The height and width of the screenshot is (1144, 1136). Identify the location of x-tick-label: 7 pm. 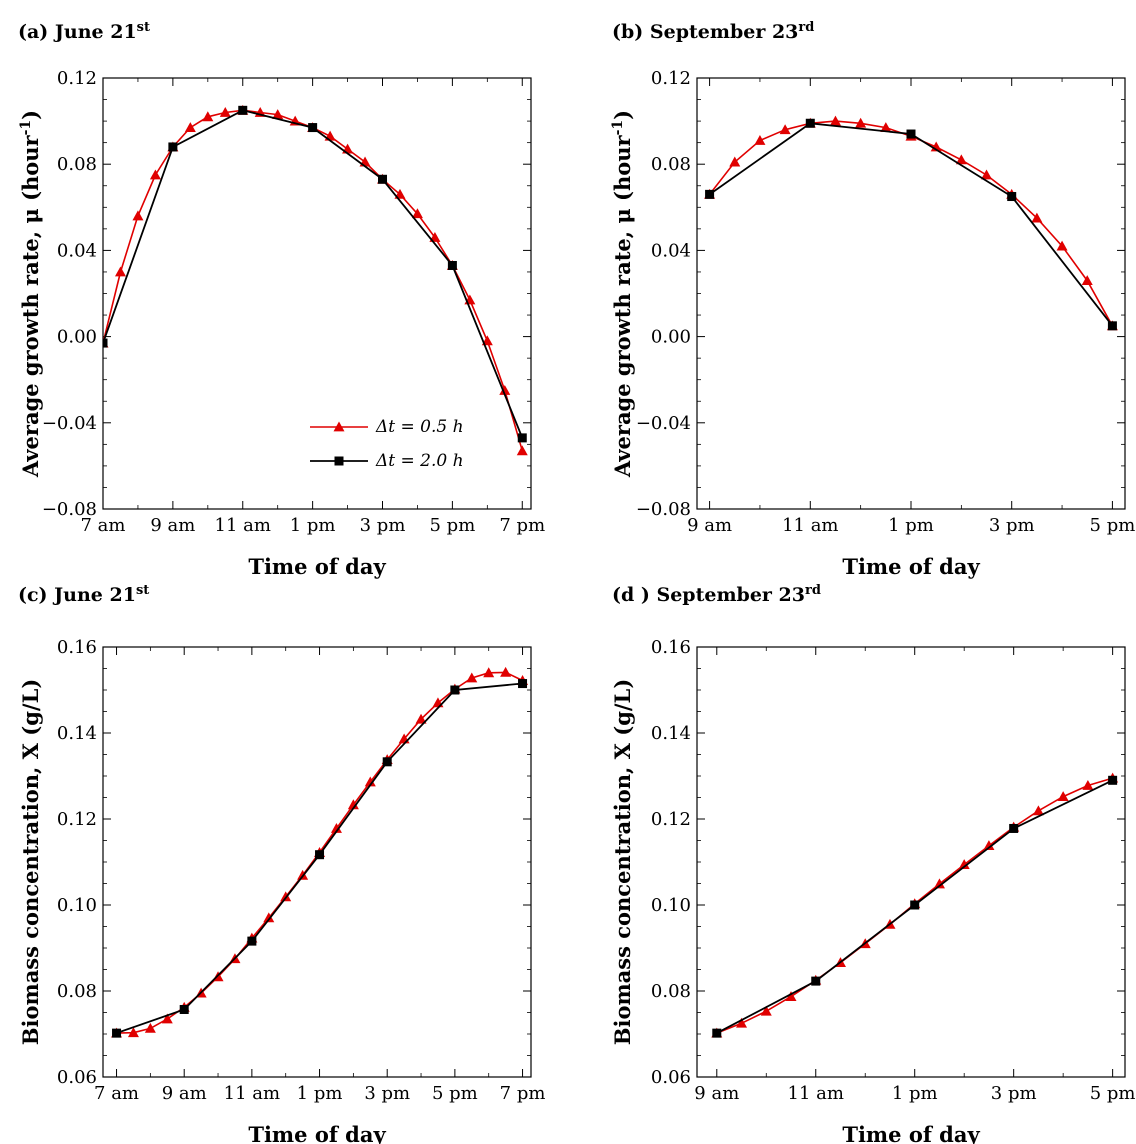
(523, 1093).